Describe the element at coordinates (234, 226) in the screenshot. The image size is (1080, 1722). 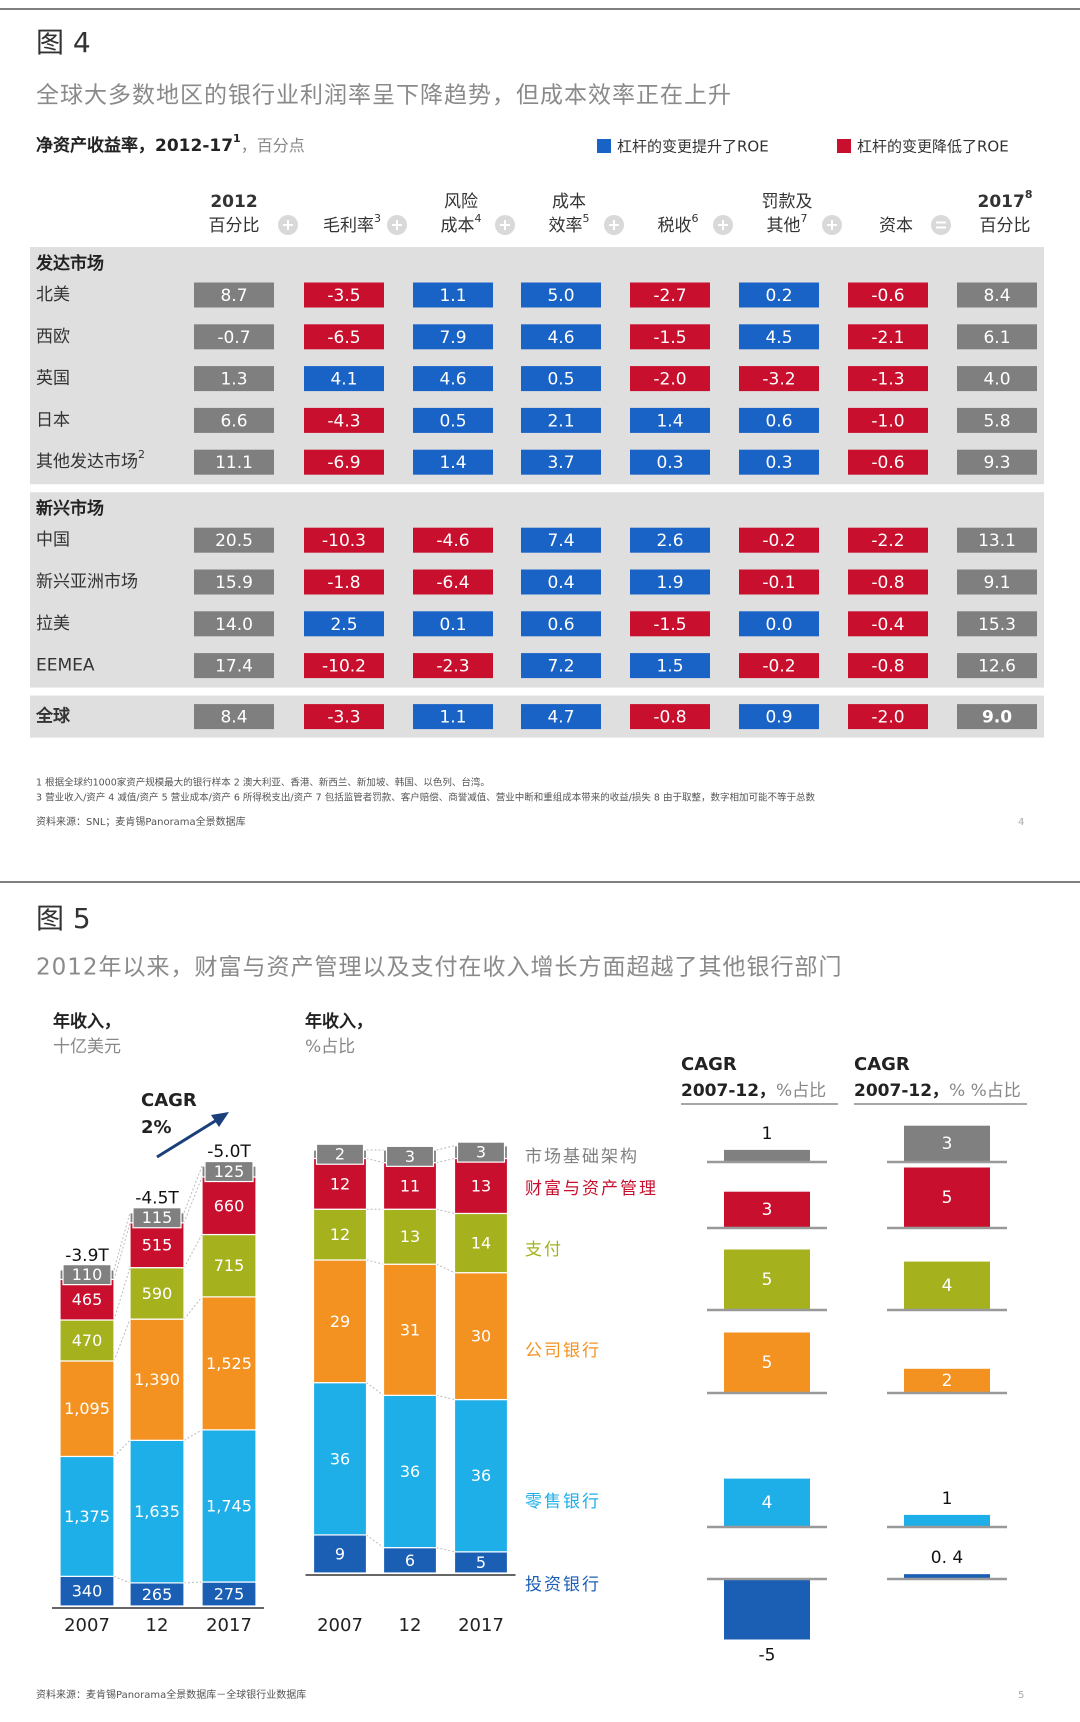
I see `column-header: 百分比` at that location.